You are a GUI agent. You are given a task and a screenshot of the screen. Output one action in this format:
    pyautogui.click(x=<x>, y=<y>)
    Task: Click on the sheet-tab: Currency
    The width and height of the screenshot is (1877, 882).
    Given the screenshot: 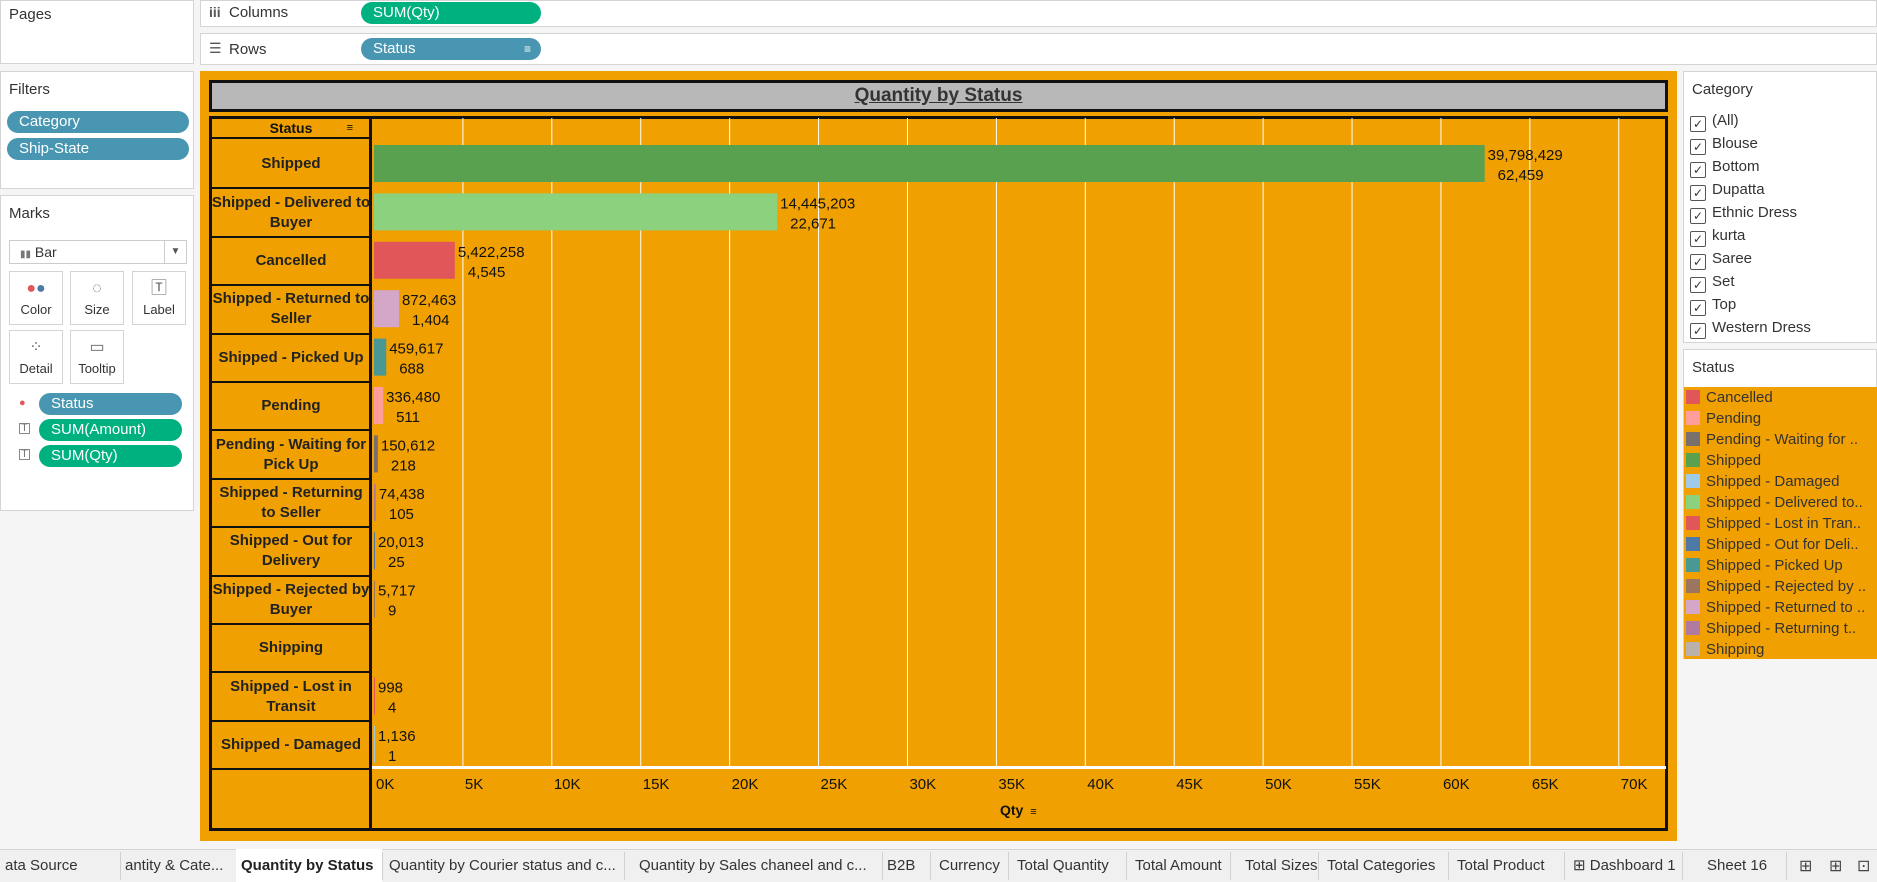 What is the action you would take?
    pyautogui.click(x=971, y=865)
    